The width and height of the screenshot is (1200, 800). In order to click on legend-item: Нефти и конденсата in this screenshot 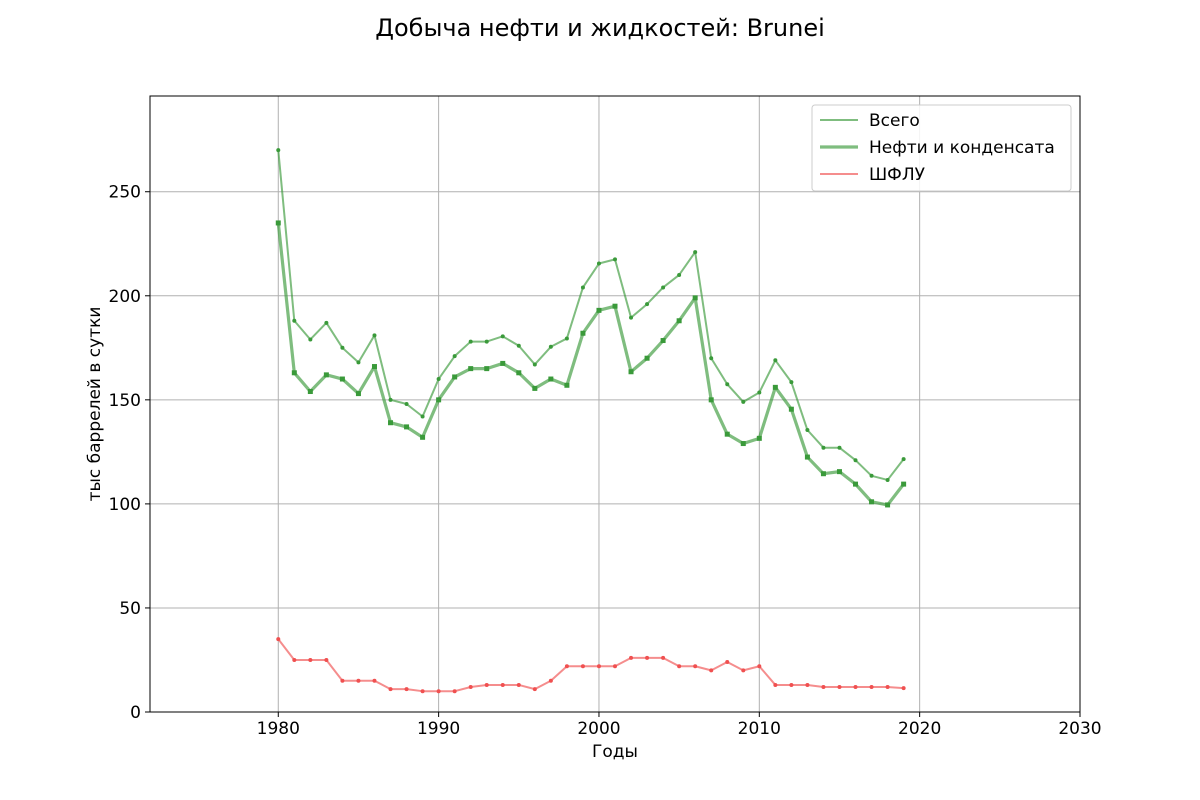, I will do `click(937, 148)`.